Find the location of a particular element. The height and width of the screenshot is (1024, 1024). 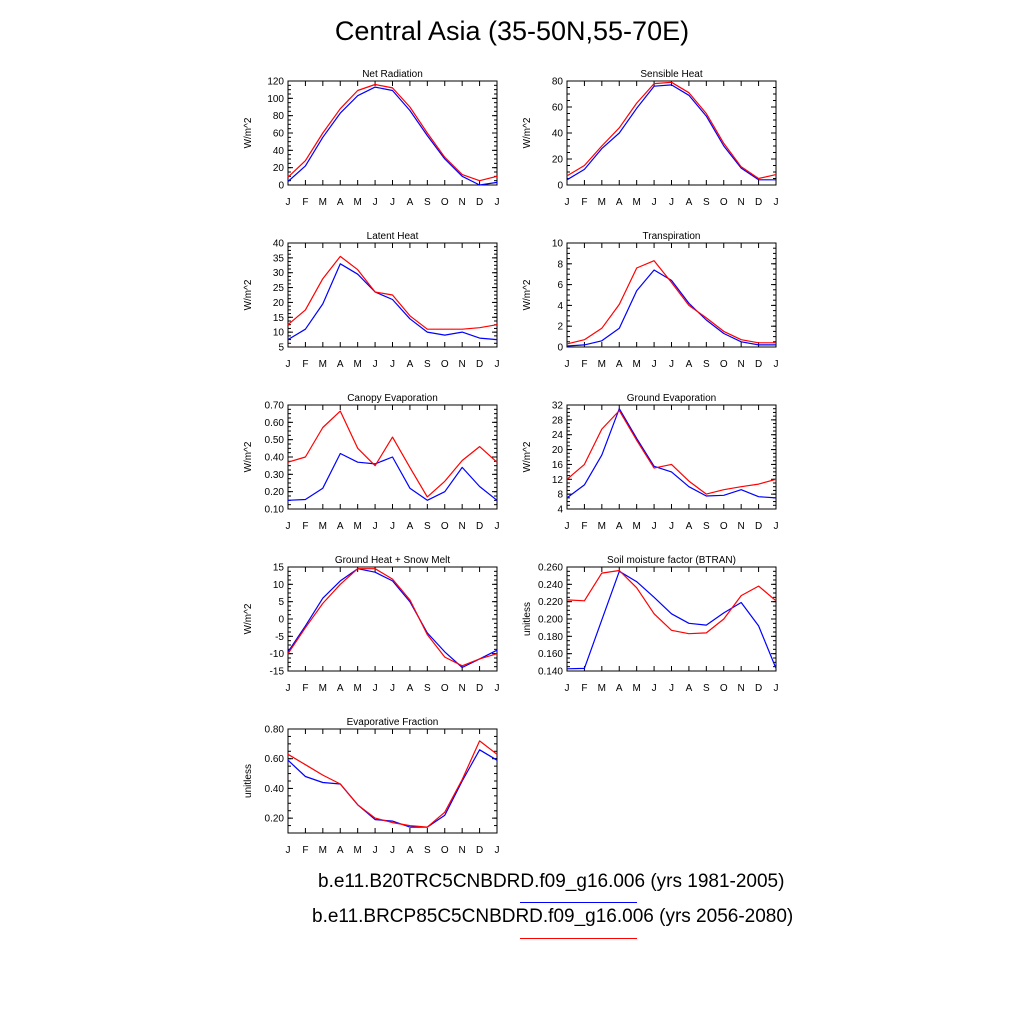

panel-2-title: Sensible Heat is located at coordinates (671, 74).